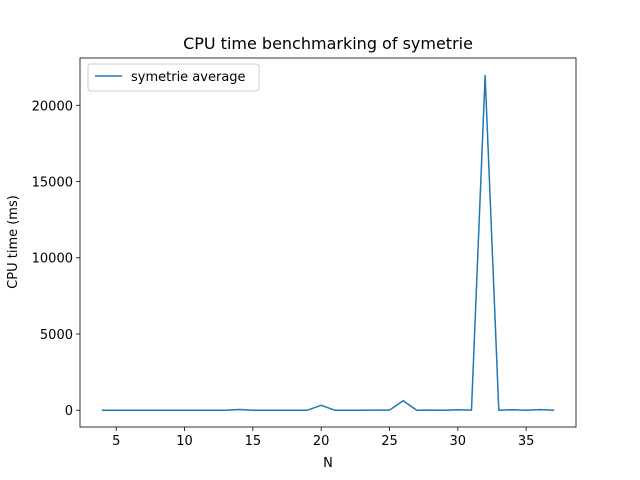  What do you see at coordinates (188, 77) in the screenshot?
I see `legend-label: symetrie average` at bounding box center [188, 77].